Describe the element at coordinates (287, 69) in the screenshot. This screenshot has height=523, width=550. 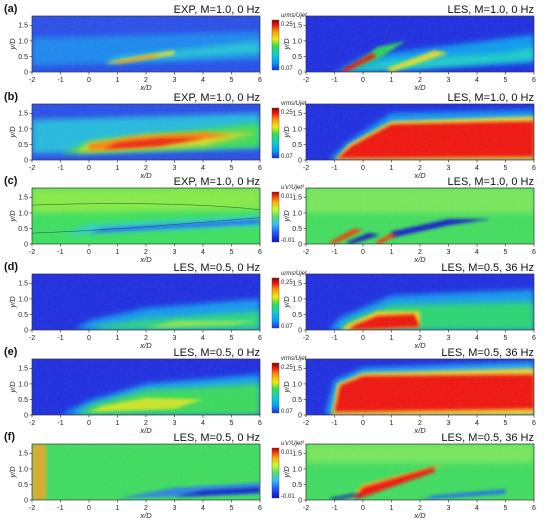
I see `colorbar-min: 0.07` at that location.